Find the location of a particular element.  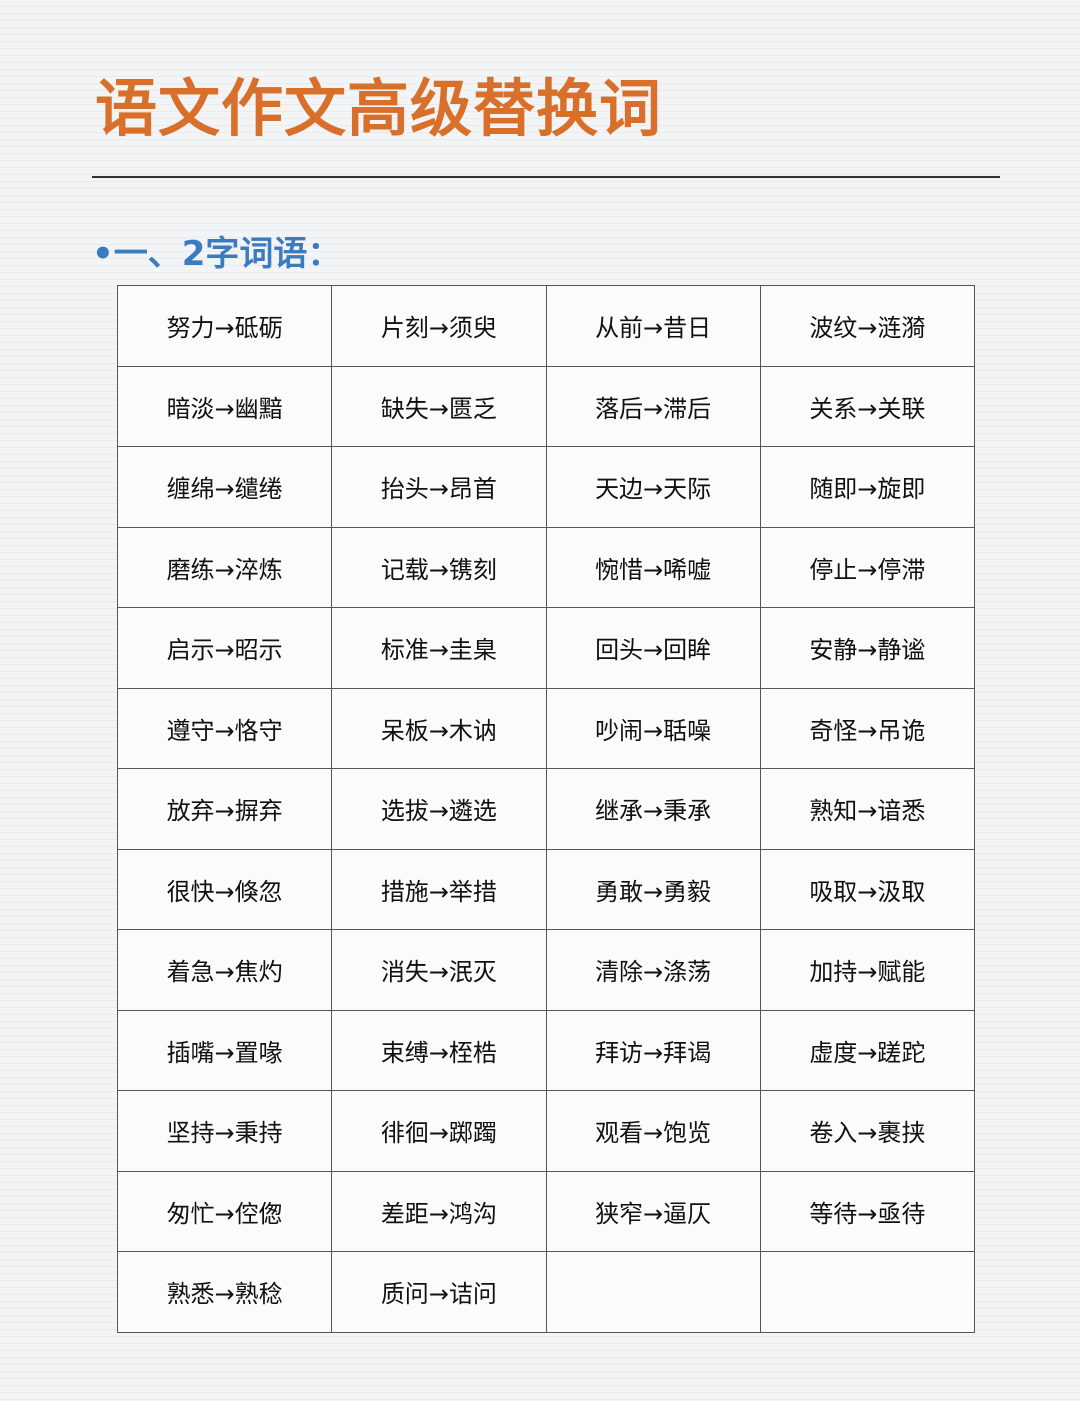

table-row: 着急→焦灼 消失→泯灭 清除→涤荡 加持→赋能 is located at coordinates (546, 970).